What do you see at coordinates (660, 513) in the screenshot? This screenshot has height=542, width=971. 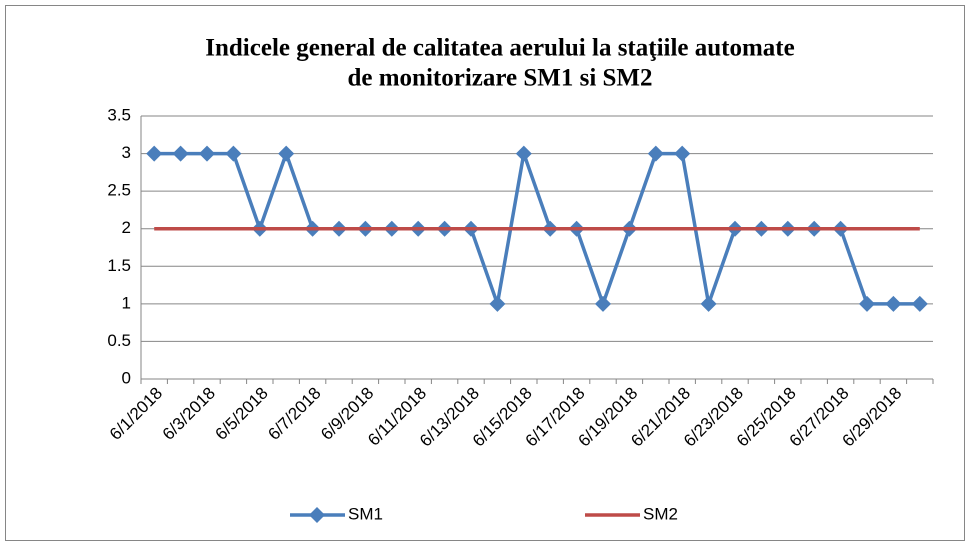 I see `legend-label: SM2` at bounding box center [660, 513].